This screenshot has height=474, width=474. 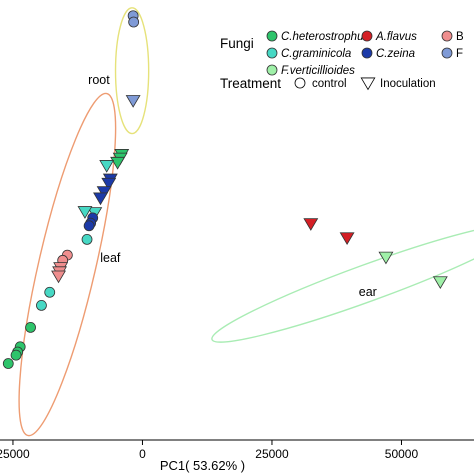 What do you see at coordinates (342, 282) in the screenshot?
I see `ellipse-ear` at bounding box center [342, 282].